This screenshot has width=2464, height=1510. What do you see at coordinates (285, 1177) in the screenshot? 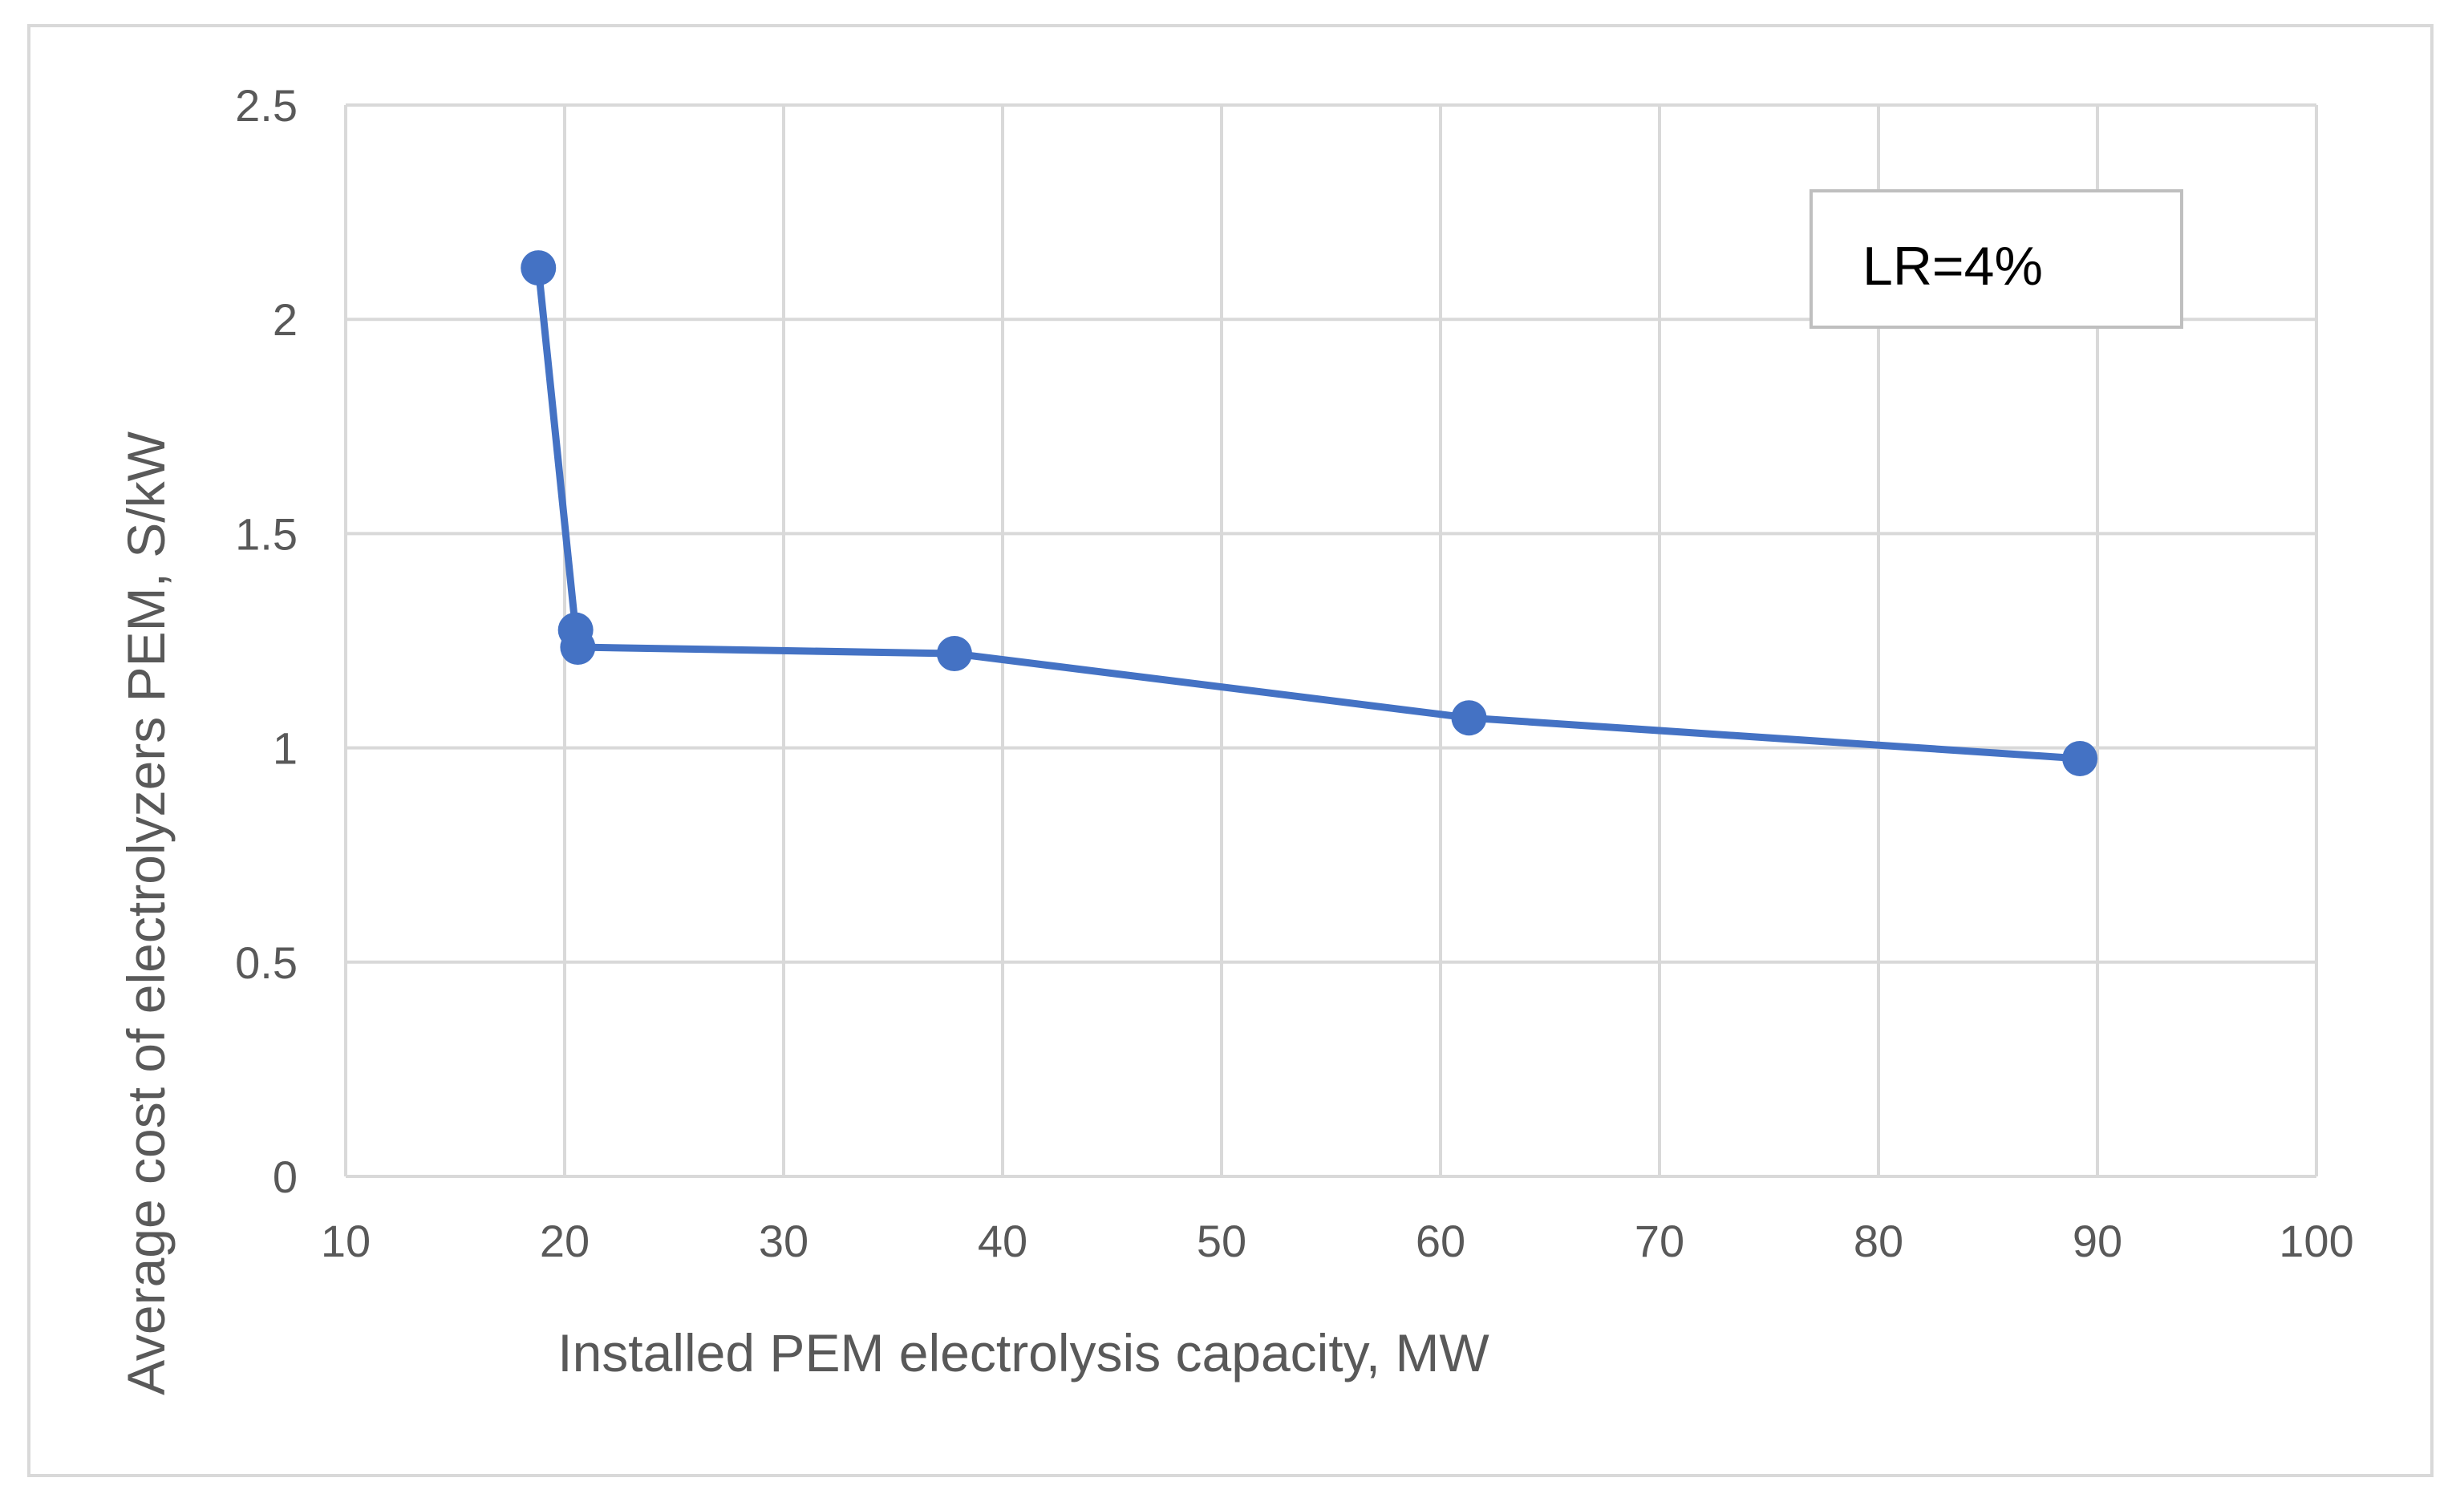
I see `y-tick-label: 0` at bounding box center [285, 1177].